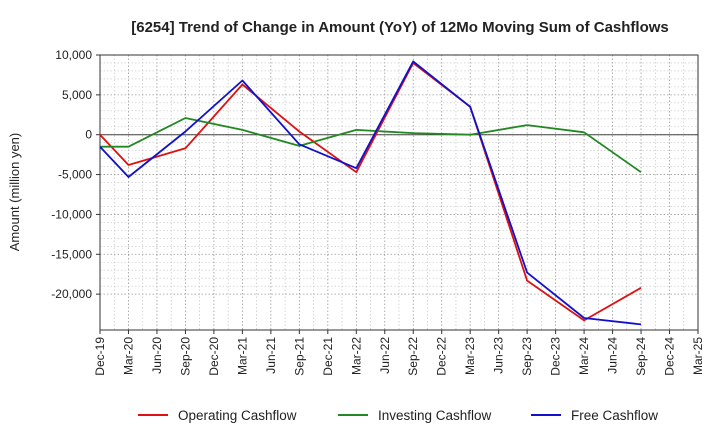  Describe the element at coordinates (556, 356) in the screenshot. I see `x-tick-label: Dec-23` at that location.